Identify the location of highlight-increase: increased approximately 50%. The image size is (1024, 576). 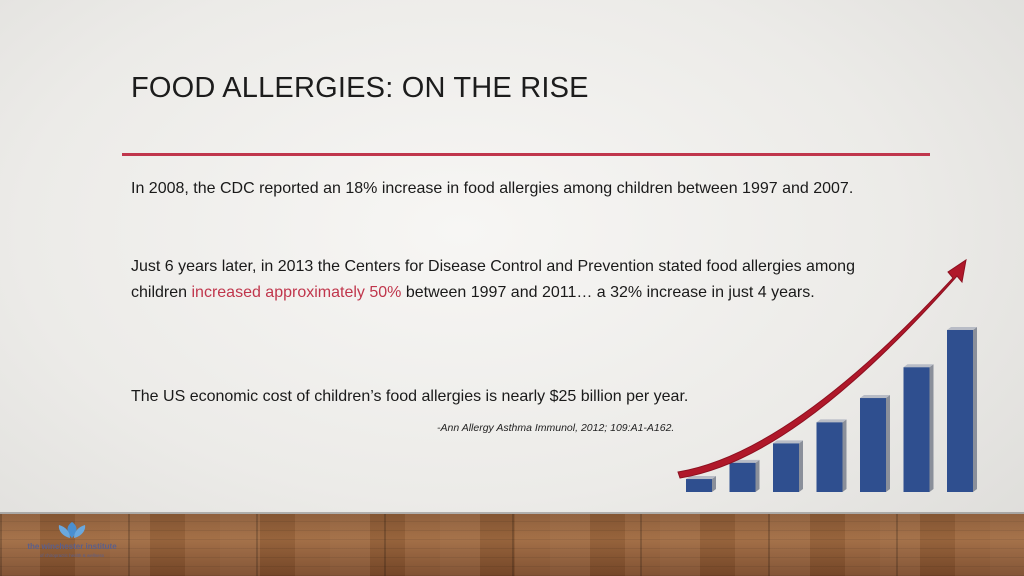
(296, 292).